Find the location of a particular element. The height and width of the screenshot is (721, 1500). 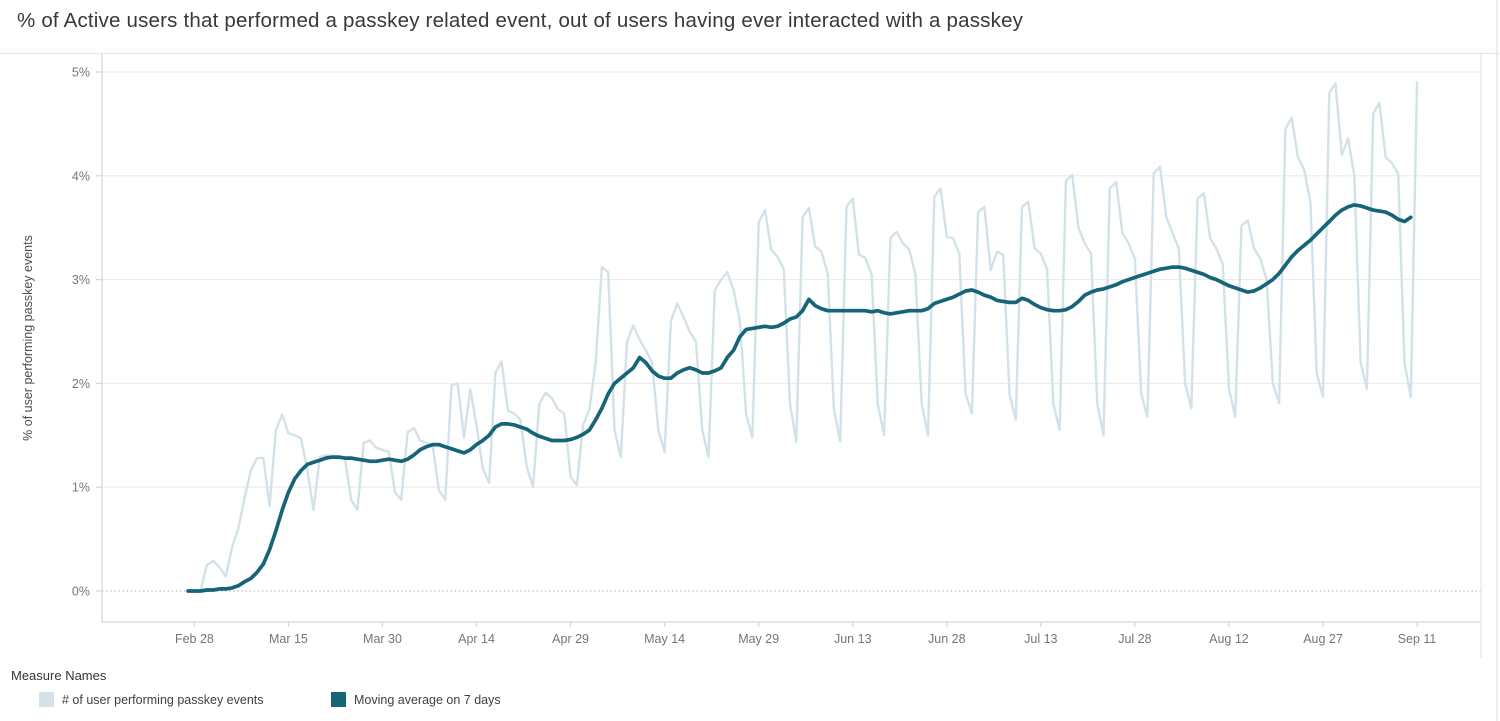

y-tick-label: 2% is located at coordinates (81, 384).